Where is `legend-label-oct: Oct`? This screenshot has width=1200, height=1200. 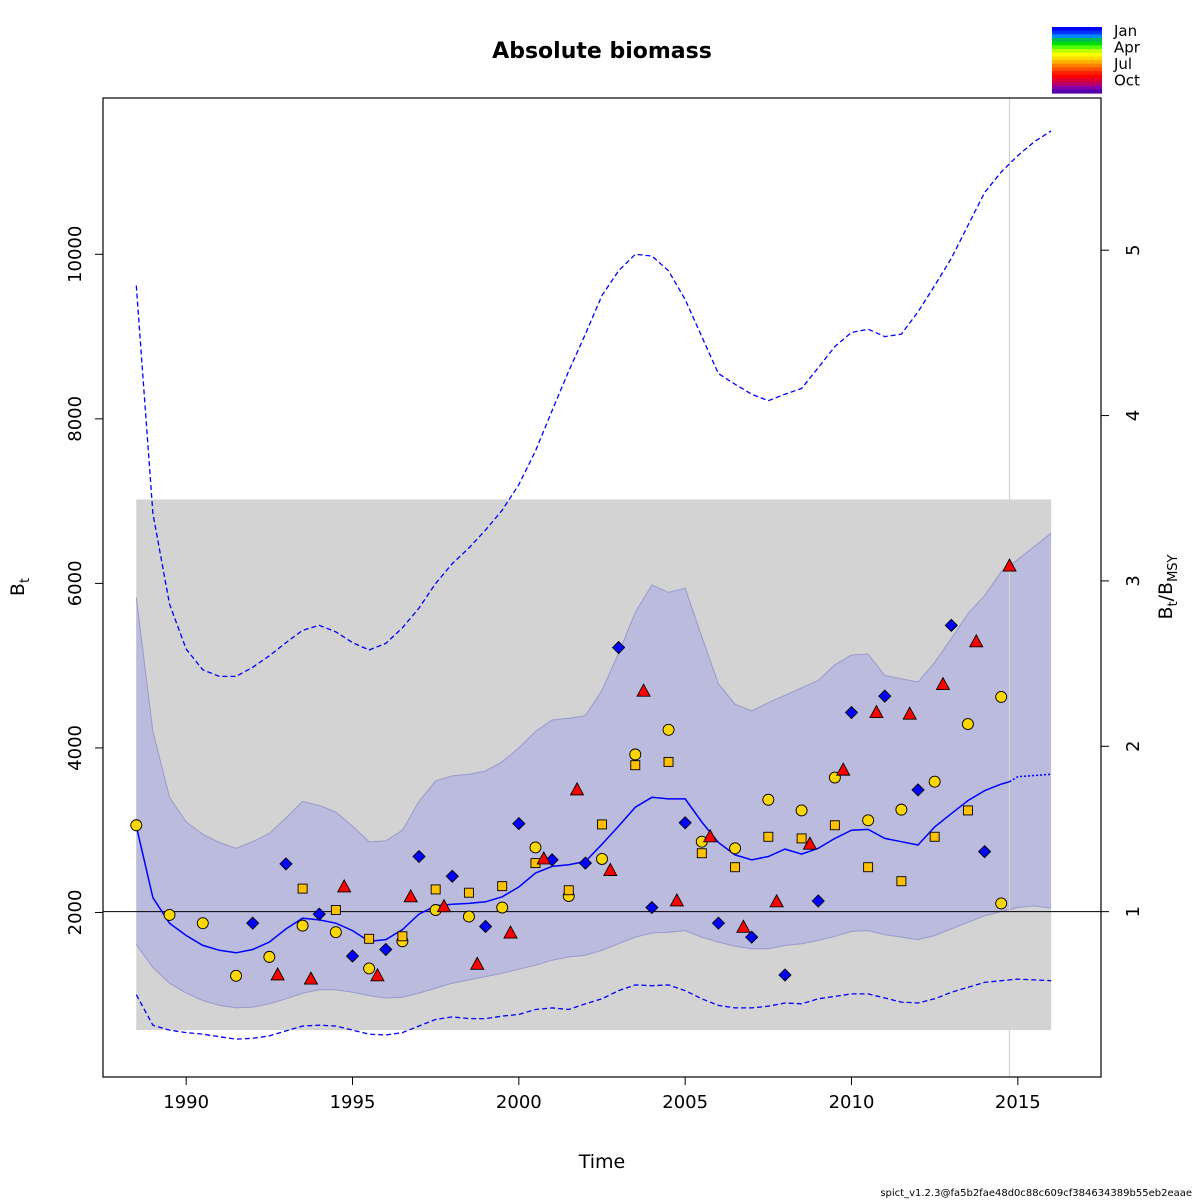 legend-label-oct: Oct is located at coordinates (1127, 81).